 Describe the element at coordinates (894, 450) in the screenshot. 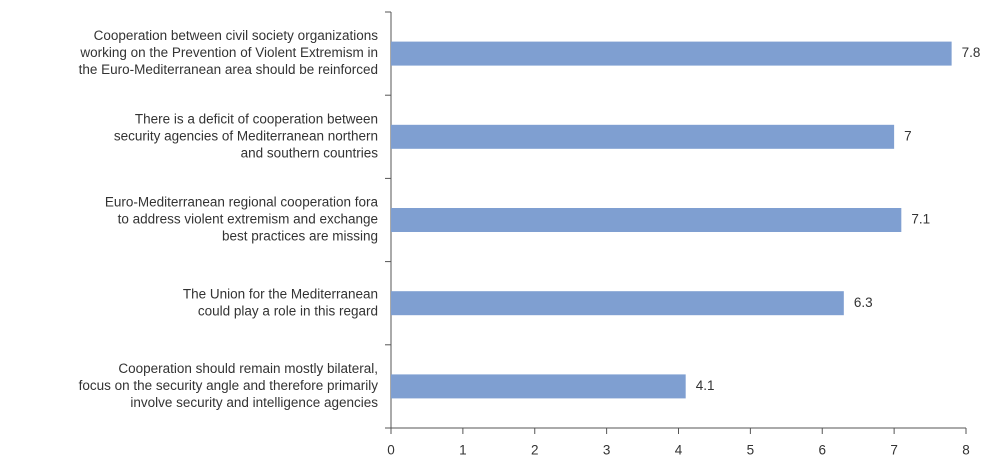

I see `x-tick-label: 7` at that location.